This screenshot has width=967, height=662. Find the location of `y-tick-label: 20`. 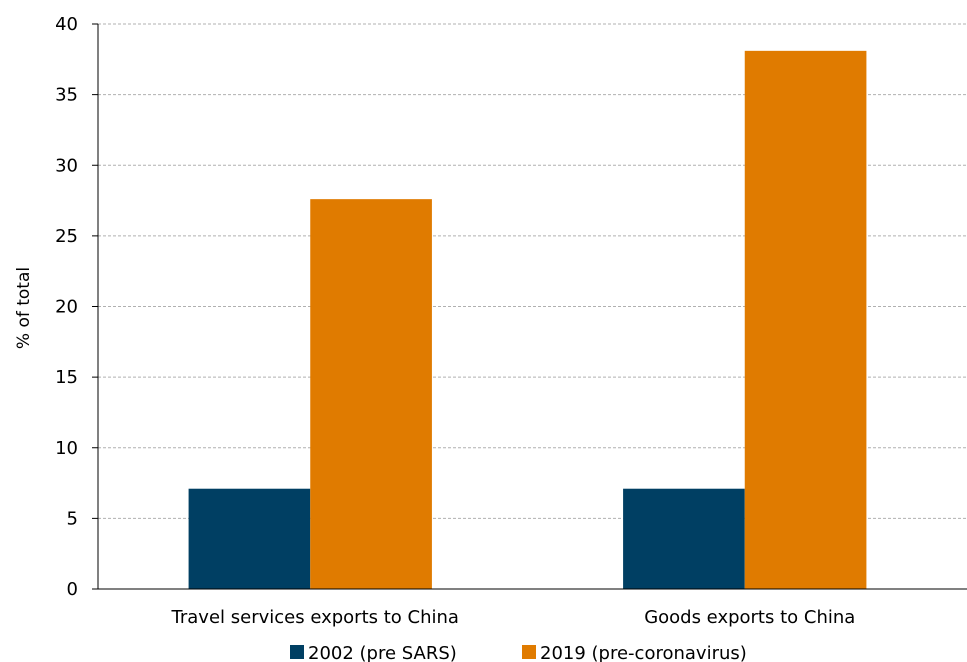

y-tick-label: 20 is located at coordinates (66, 307).